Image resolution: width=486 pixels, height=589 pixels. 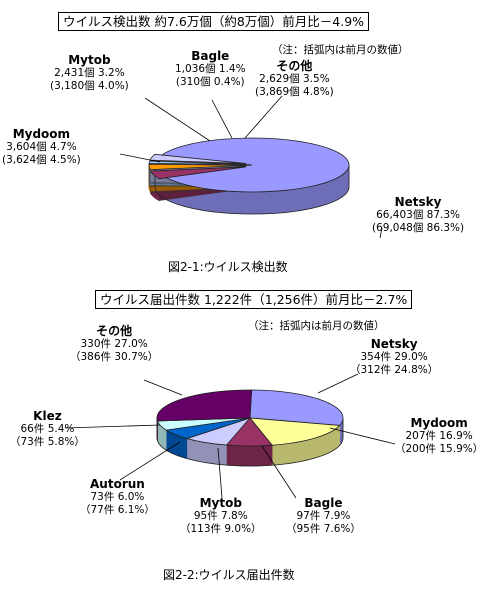 I want to click on chart2-label-current-2: 97件 7.9%, so click(x=323, y=516).